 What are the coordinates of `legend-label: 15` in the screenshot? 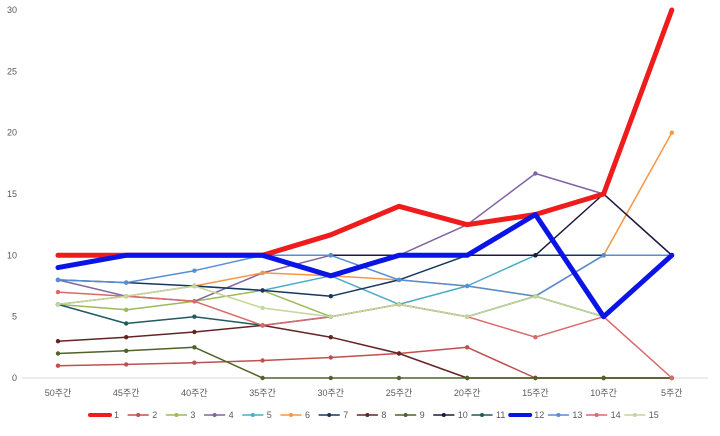 It's located at (654, 415).